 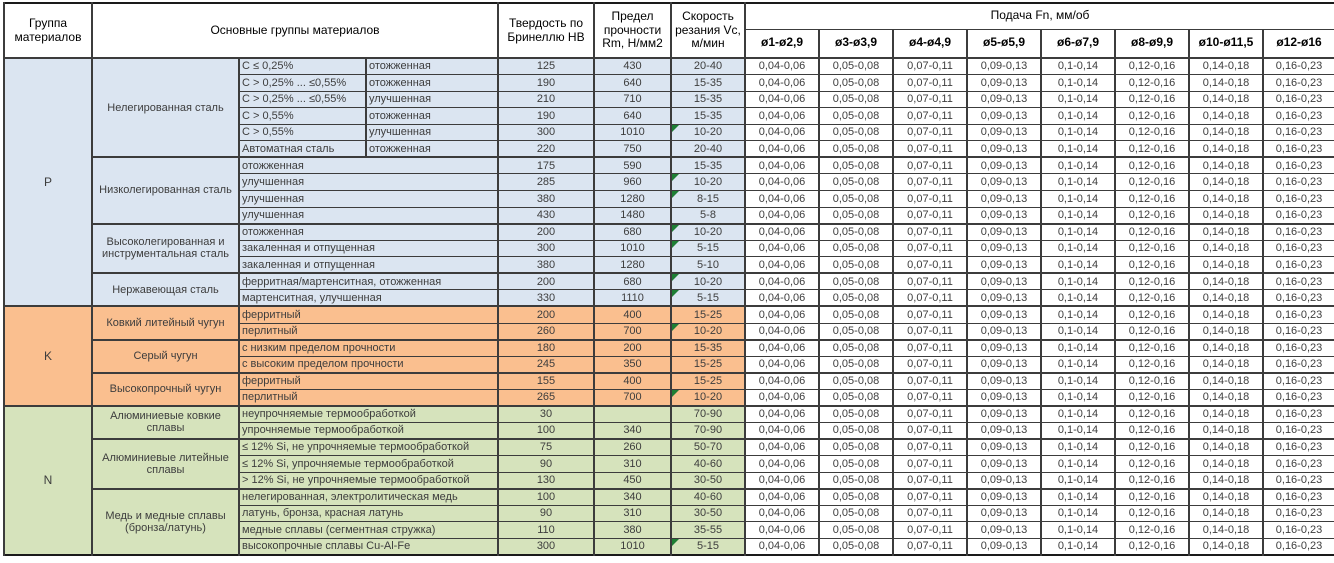 What do you see at coordinates (546, 364) in the screenshot?
I see `cell-hardness-hb: 245` at bounding box center [546, 364].